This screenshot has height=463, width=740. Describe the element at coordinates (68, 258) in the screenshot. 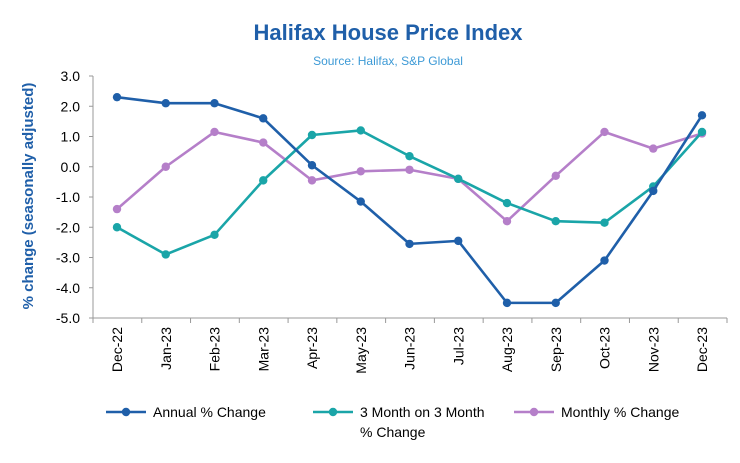

I see `y-tick-label: -3.0` at that location.